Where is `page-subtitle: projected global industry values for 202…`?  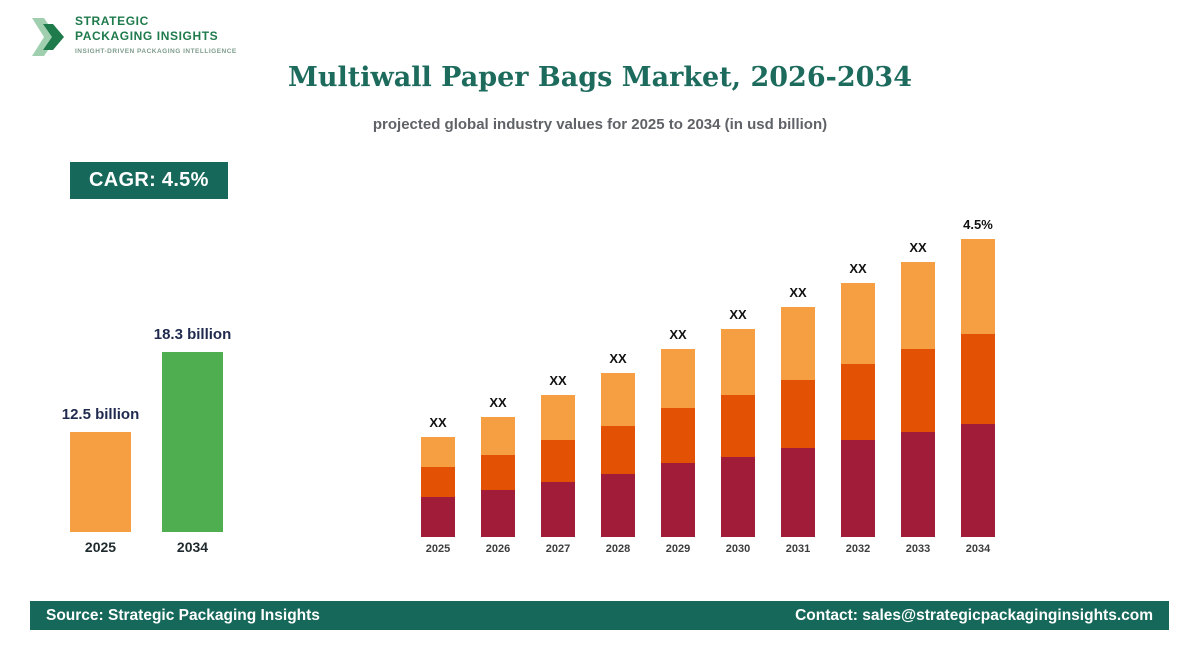
page-subtitle: projected global industry values for 202… is located at coordinates (600, 124).